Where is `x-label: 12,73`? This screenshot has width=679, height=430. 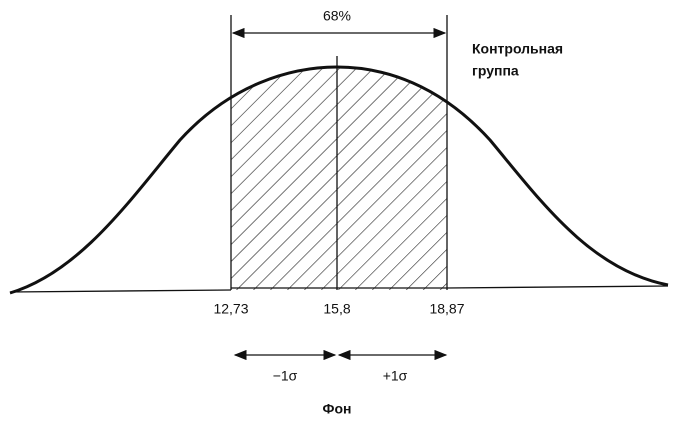
x-label: 12,73 is located at coordinates (230, 309).